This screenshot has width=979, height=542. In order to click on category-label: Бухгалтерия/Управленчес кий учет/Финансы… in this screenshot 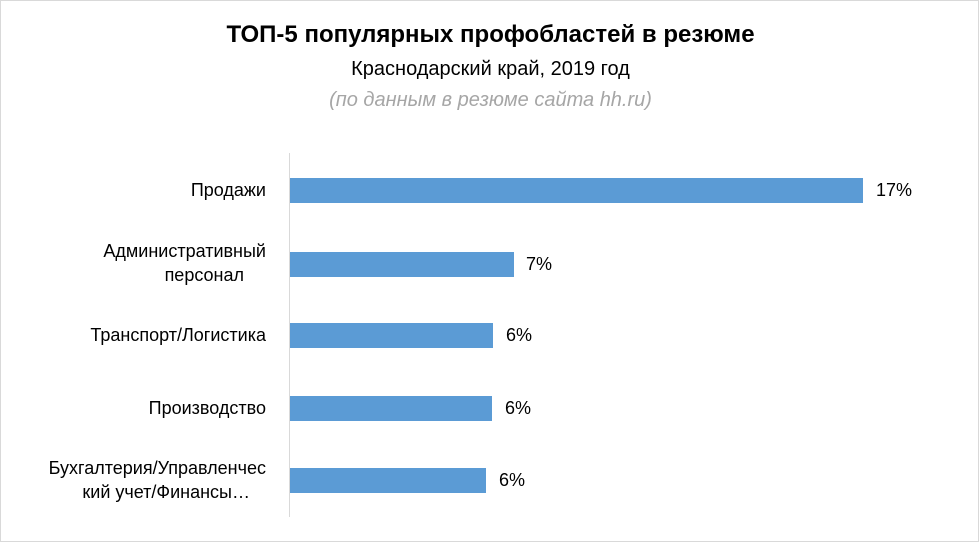, I will do `click(157, 480)`.